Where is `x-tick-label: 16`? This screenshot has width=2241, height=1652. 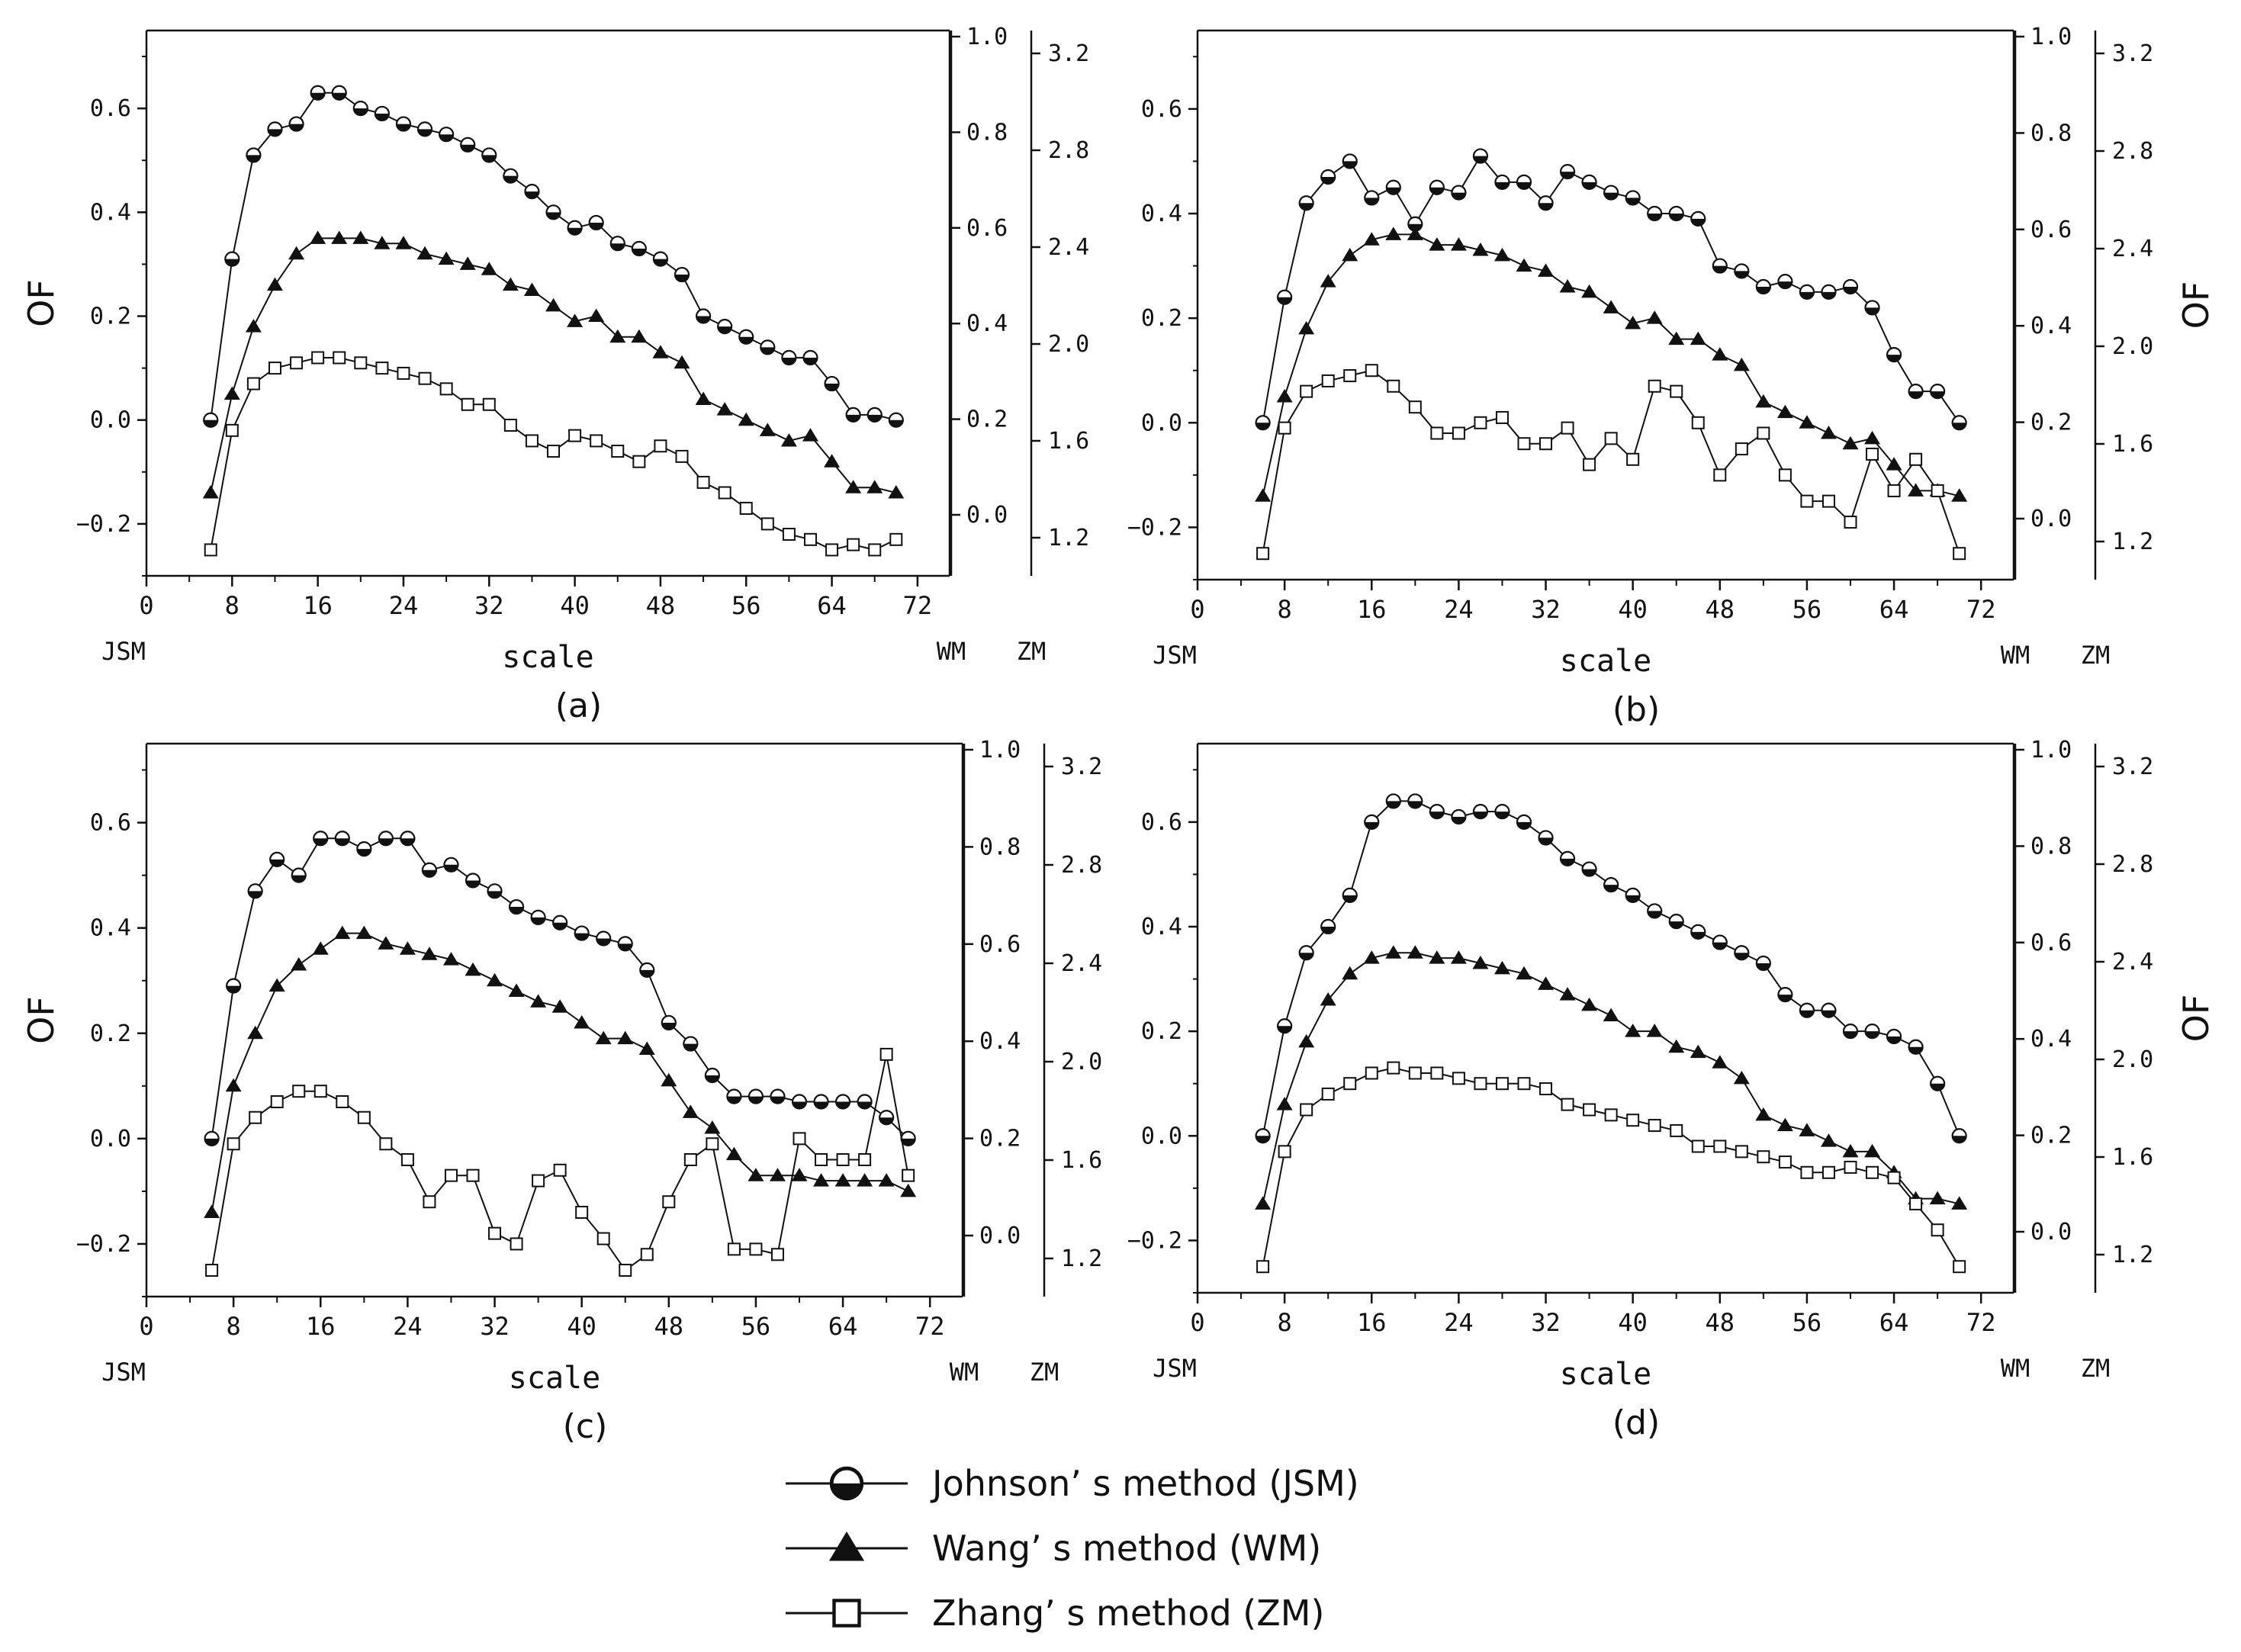 x-tick-label: 16 is located at coordinates (321, 1326).